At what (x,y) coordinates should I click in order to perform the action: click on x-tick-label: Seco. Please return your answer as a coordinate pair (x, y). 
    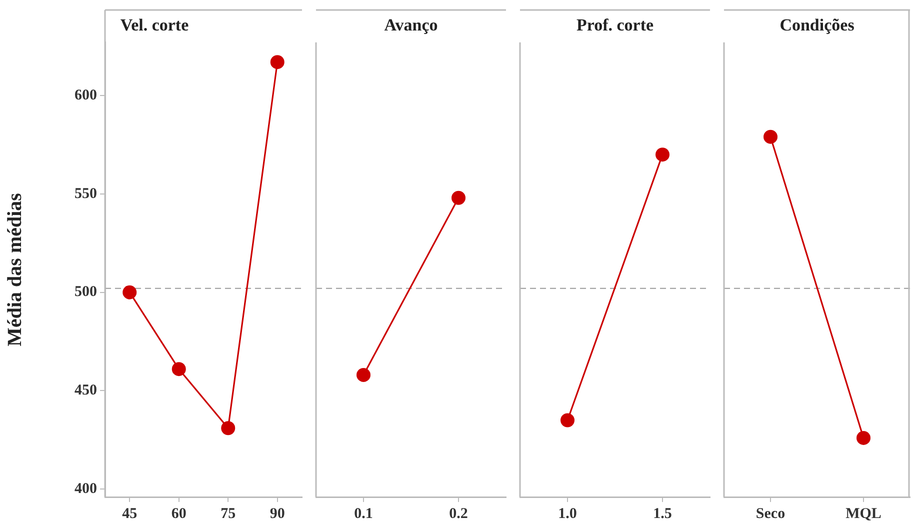
    Looking at the image, I should click on (771, 514).